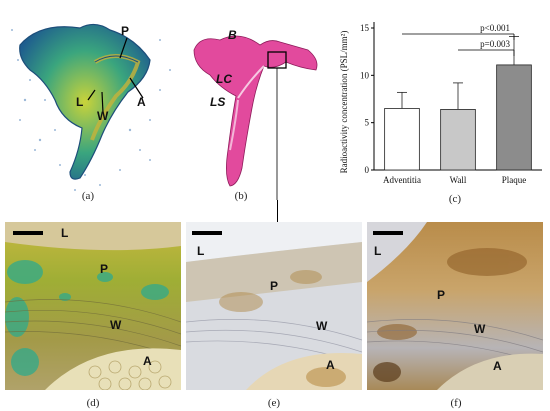  What do you see at coordinates (344, 102) in the screenshot?
I see `y-axis-label: Radioactivity concentration (PSL/mm²)` at bounding box center [344, 102].